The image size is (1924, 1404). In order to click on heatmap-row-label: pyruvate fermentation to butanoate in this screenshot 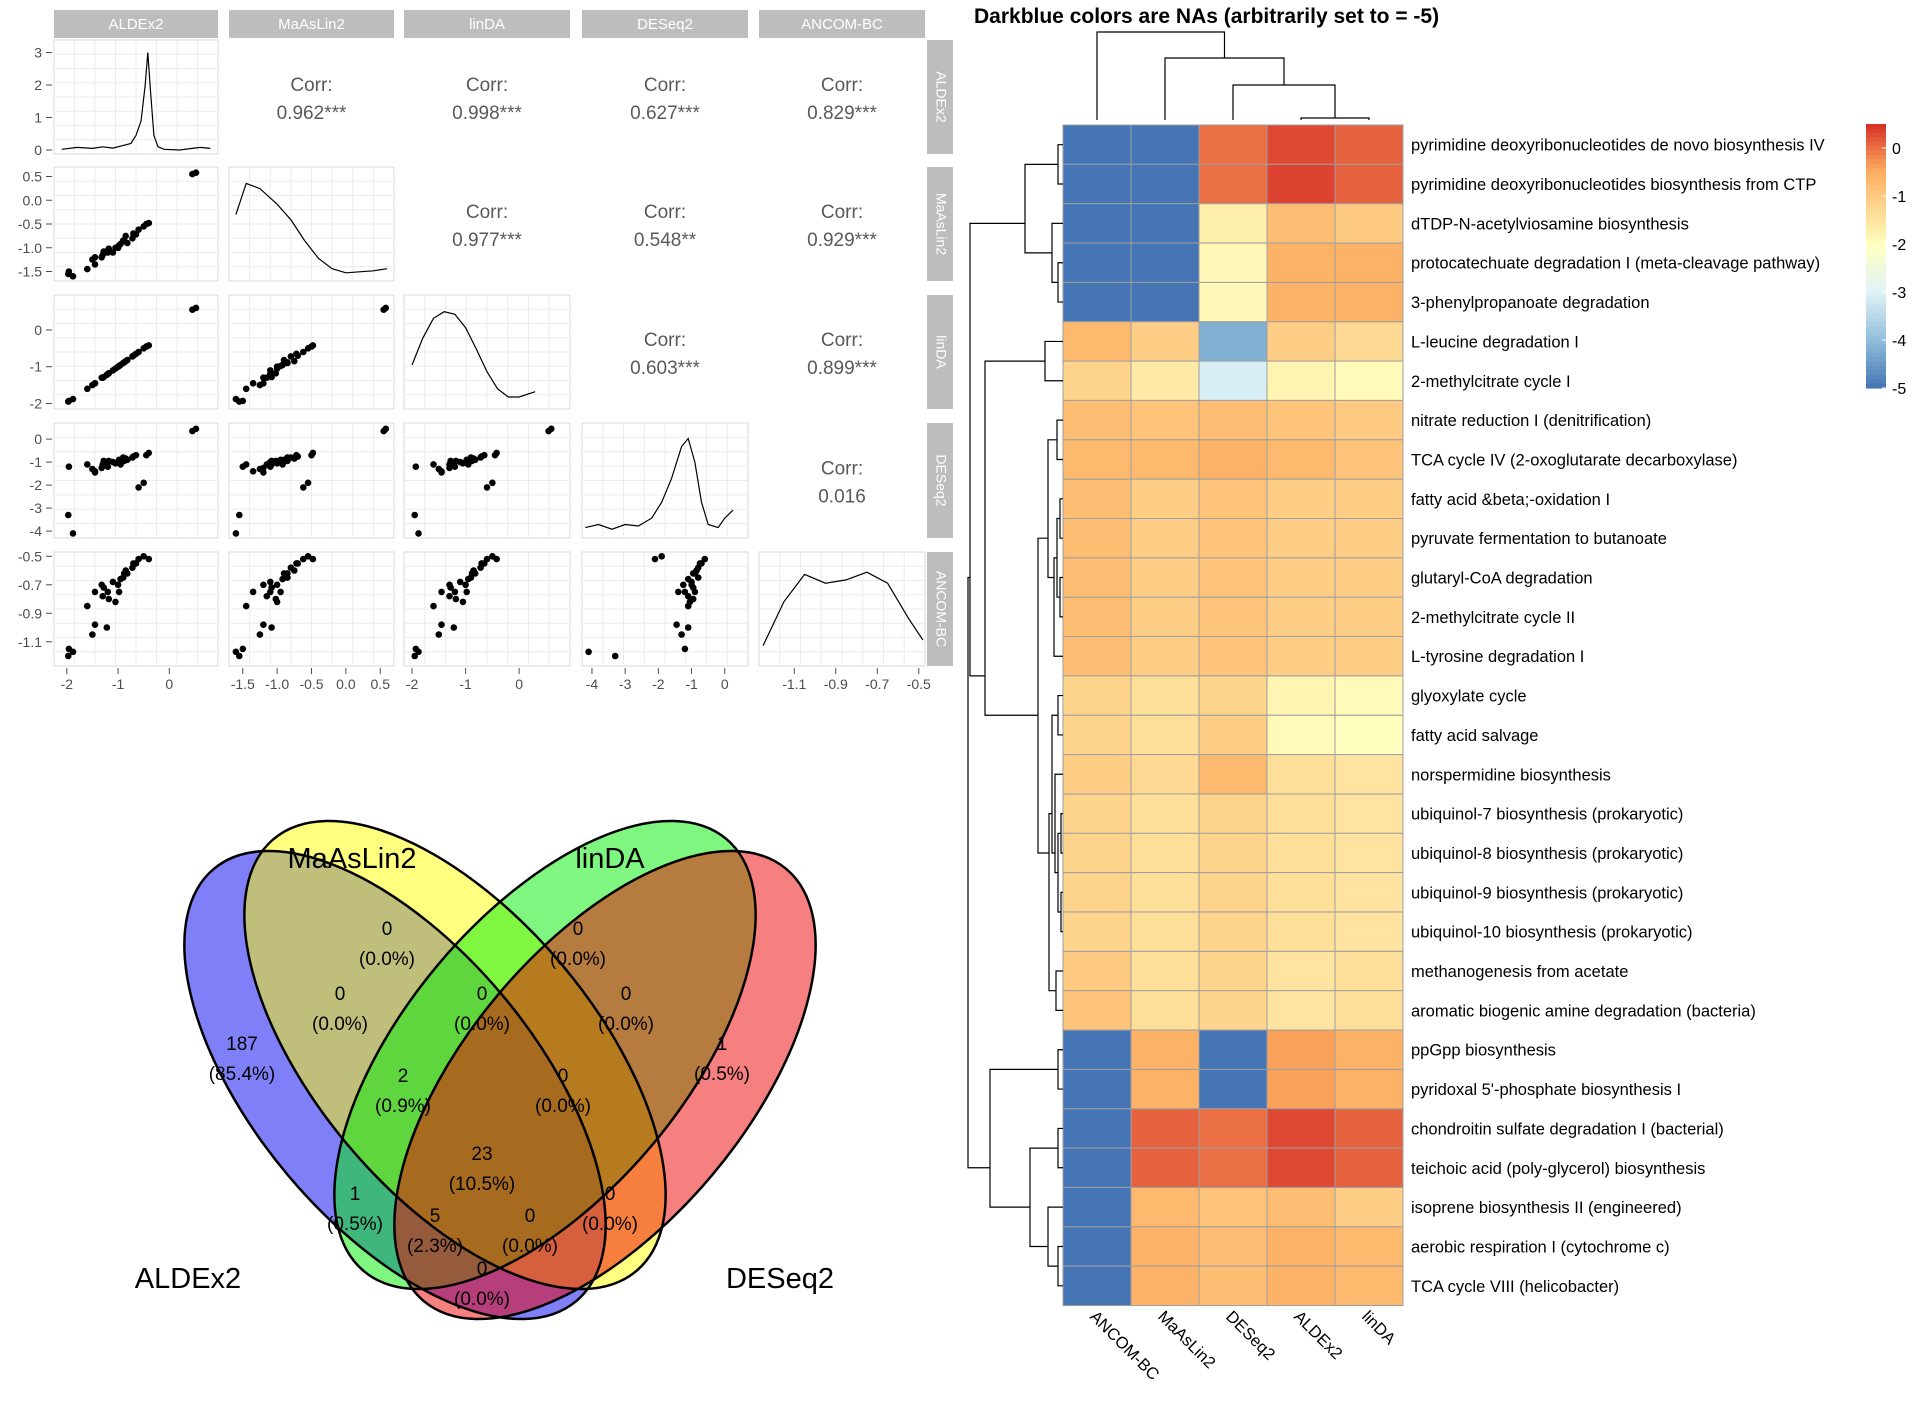, I will do `click(1539, 539)`.